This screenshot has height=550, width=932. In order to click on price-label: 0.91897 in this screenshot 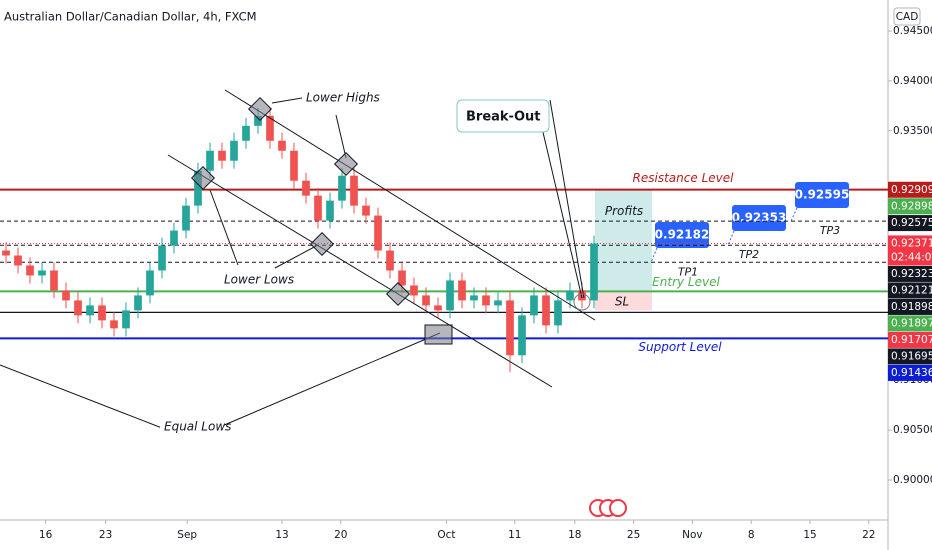, I will do `click(911, 323)`.